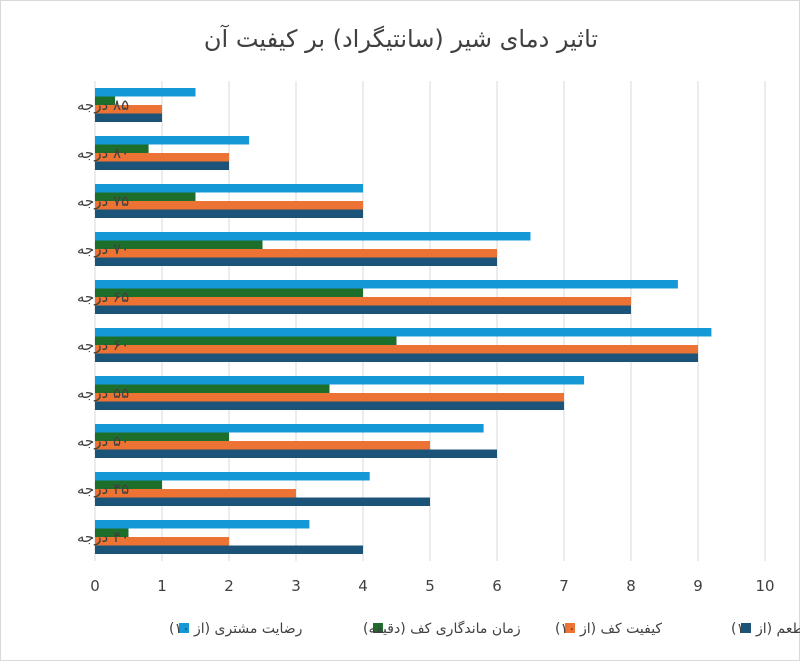 The width and height of the screenshot is (800, 662). What do you see at coordinates (128, 117) in the screenshot?
I see `bar-s3-c0` at bounding box center [128, 117].